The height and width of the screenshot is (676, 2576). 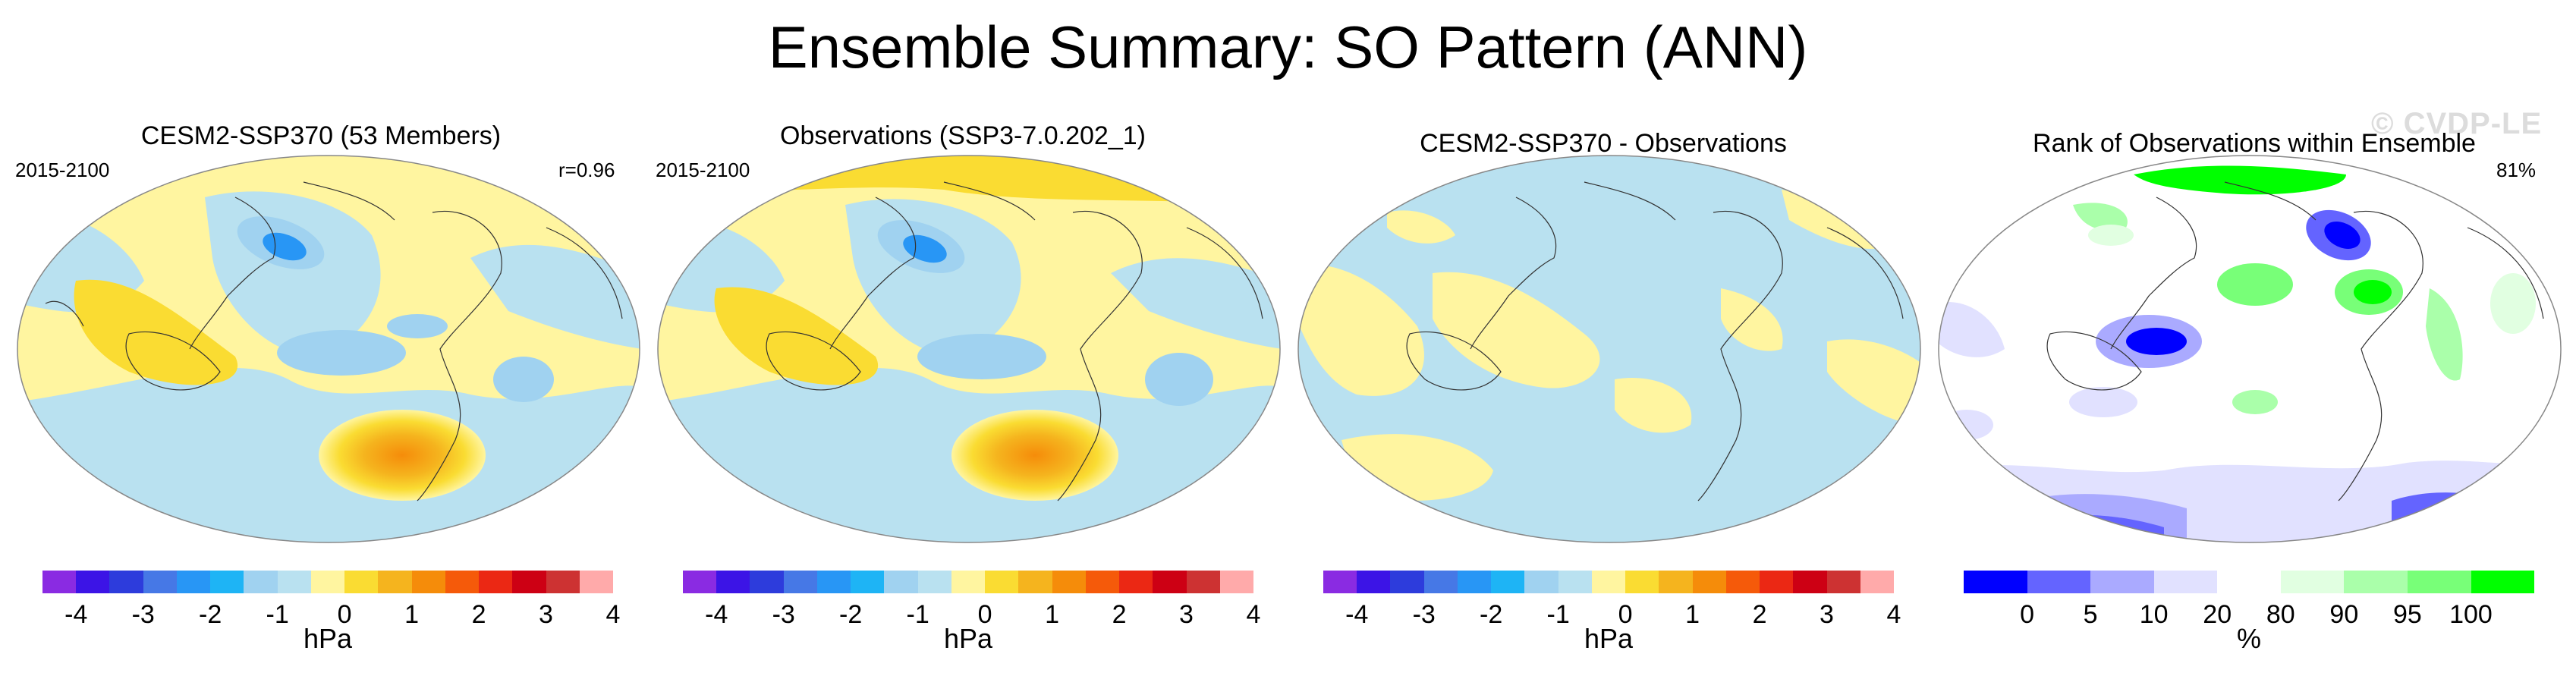 What do you see at coordinates (2457, 123) in the screenshot?
I see `watermark: © CVDP-LE` at bounding box center [2457, 123].